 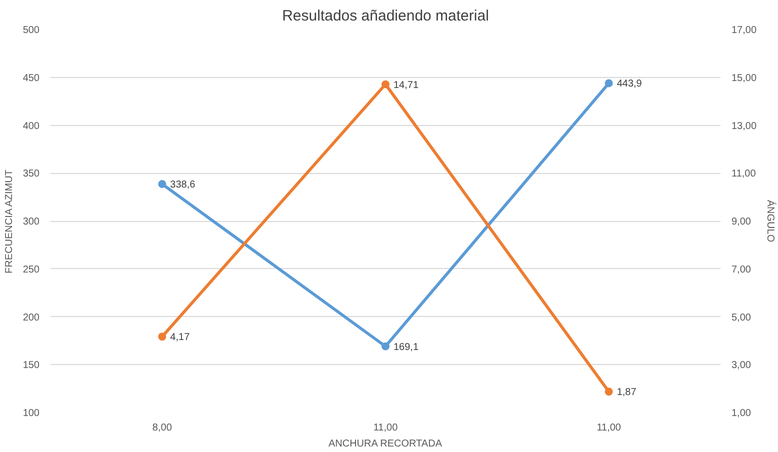 I want to click on y-tick-label: 400, so click(x=31, y=126).